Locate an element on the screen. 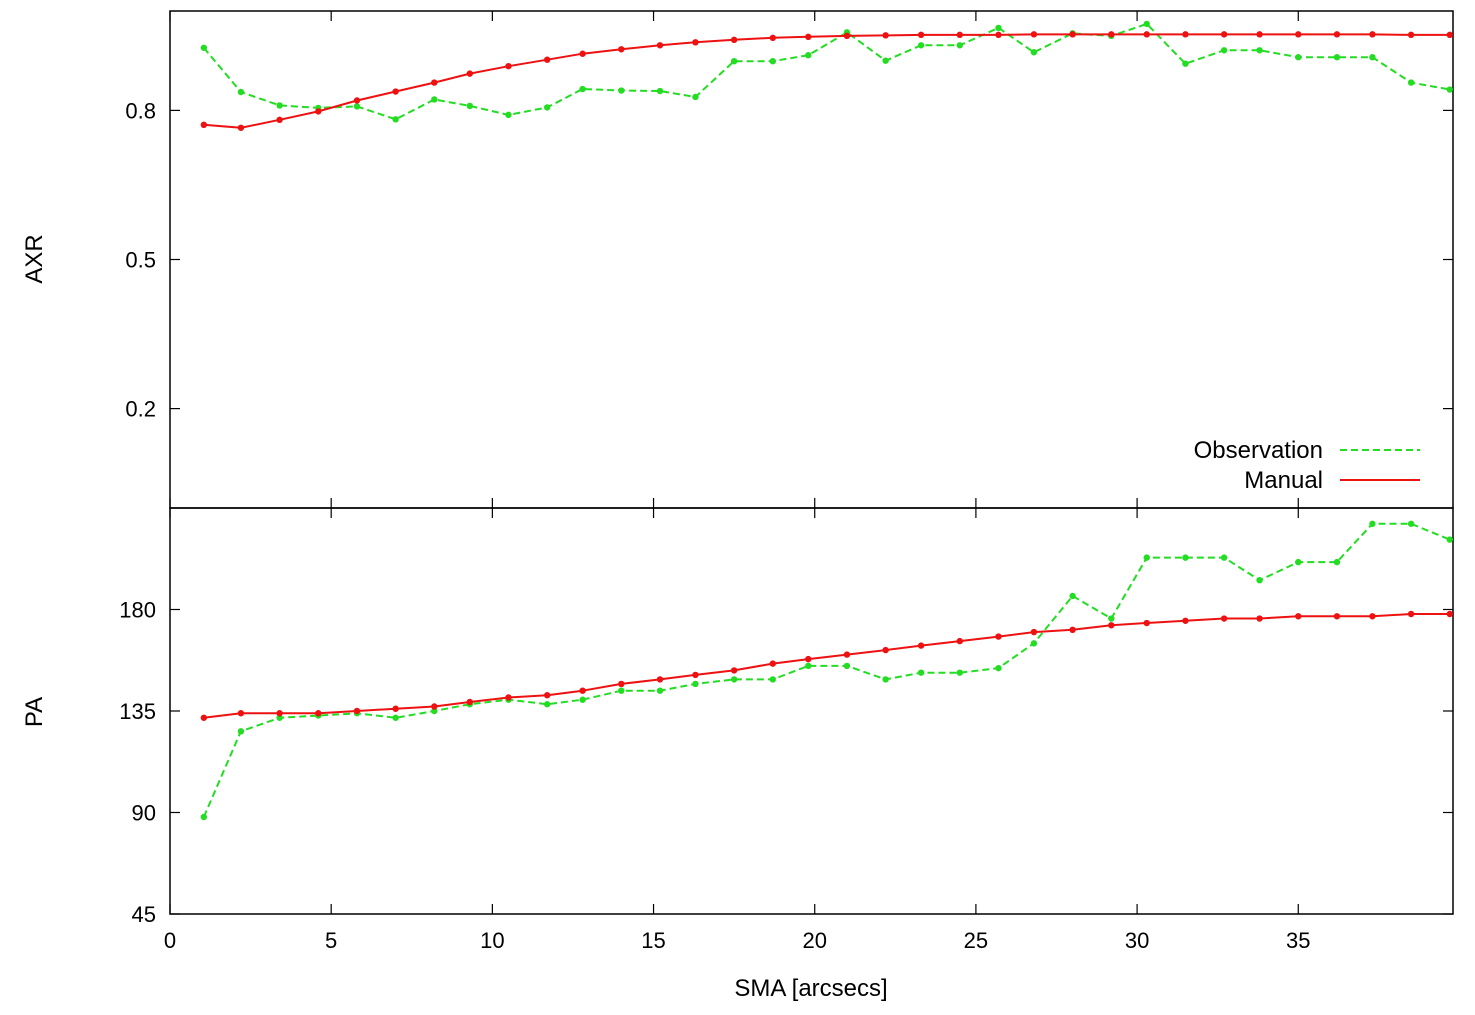 The image size is (1475, 1015). x-tick-label: 25 is located at coordinates (976, 940).